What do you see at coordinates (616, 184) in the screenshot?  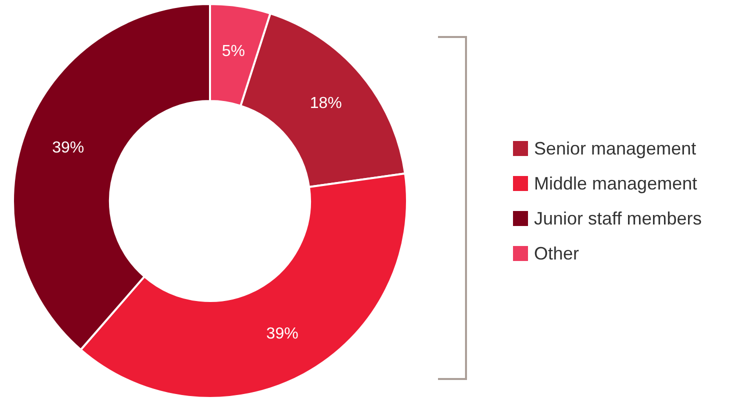 I see `legend-label: Middle management` at bounding box center [616, 184].